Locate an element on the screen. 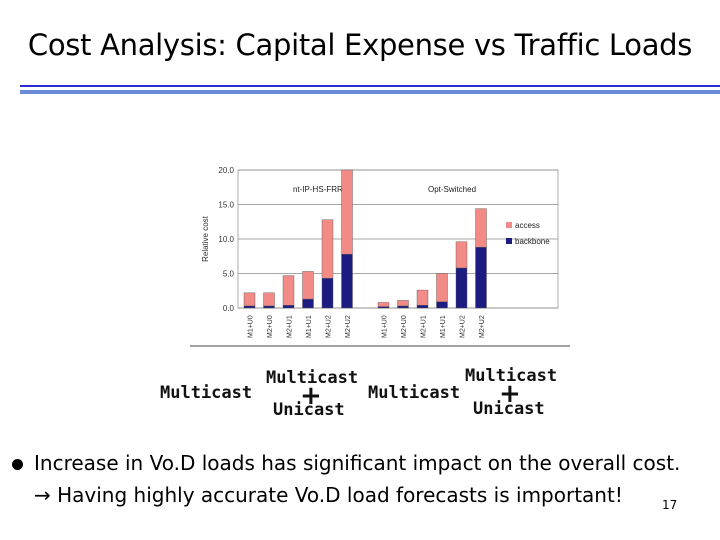 Image resolution: width=720 pixels, height=540 pixels. y-tick-label: 15.0 is located at coordinates (226, 205).